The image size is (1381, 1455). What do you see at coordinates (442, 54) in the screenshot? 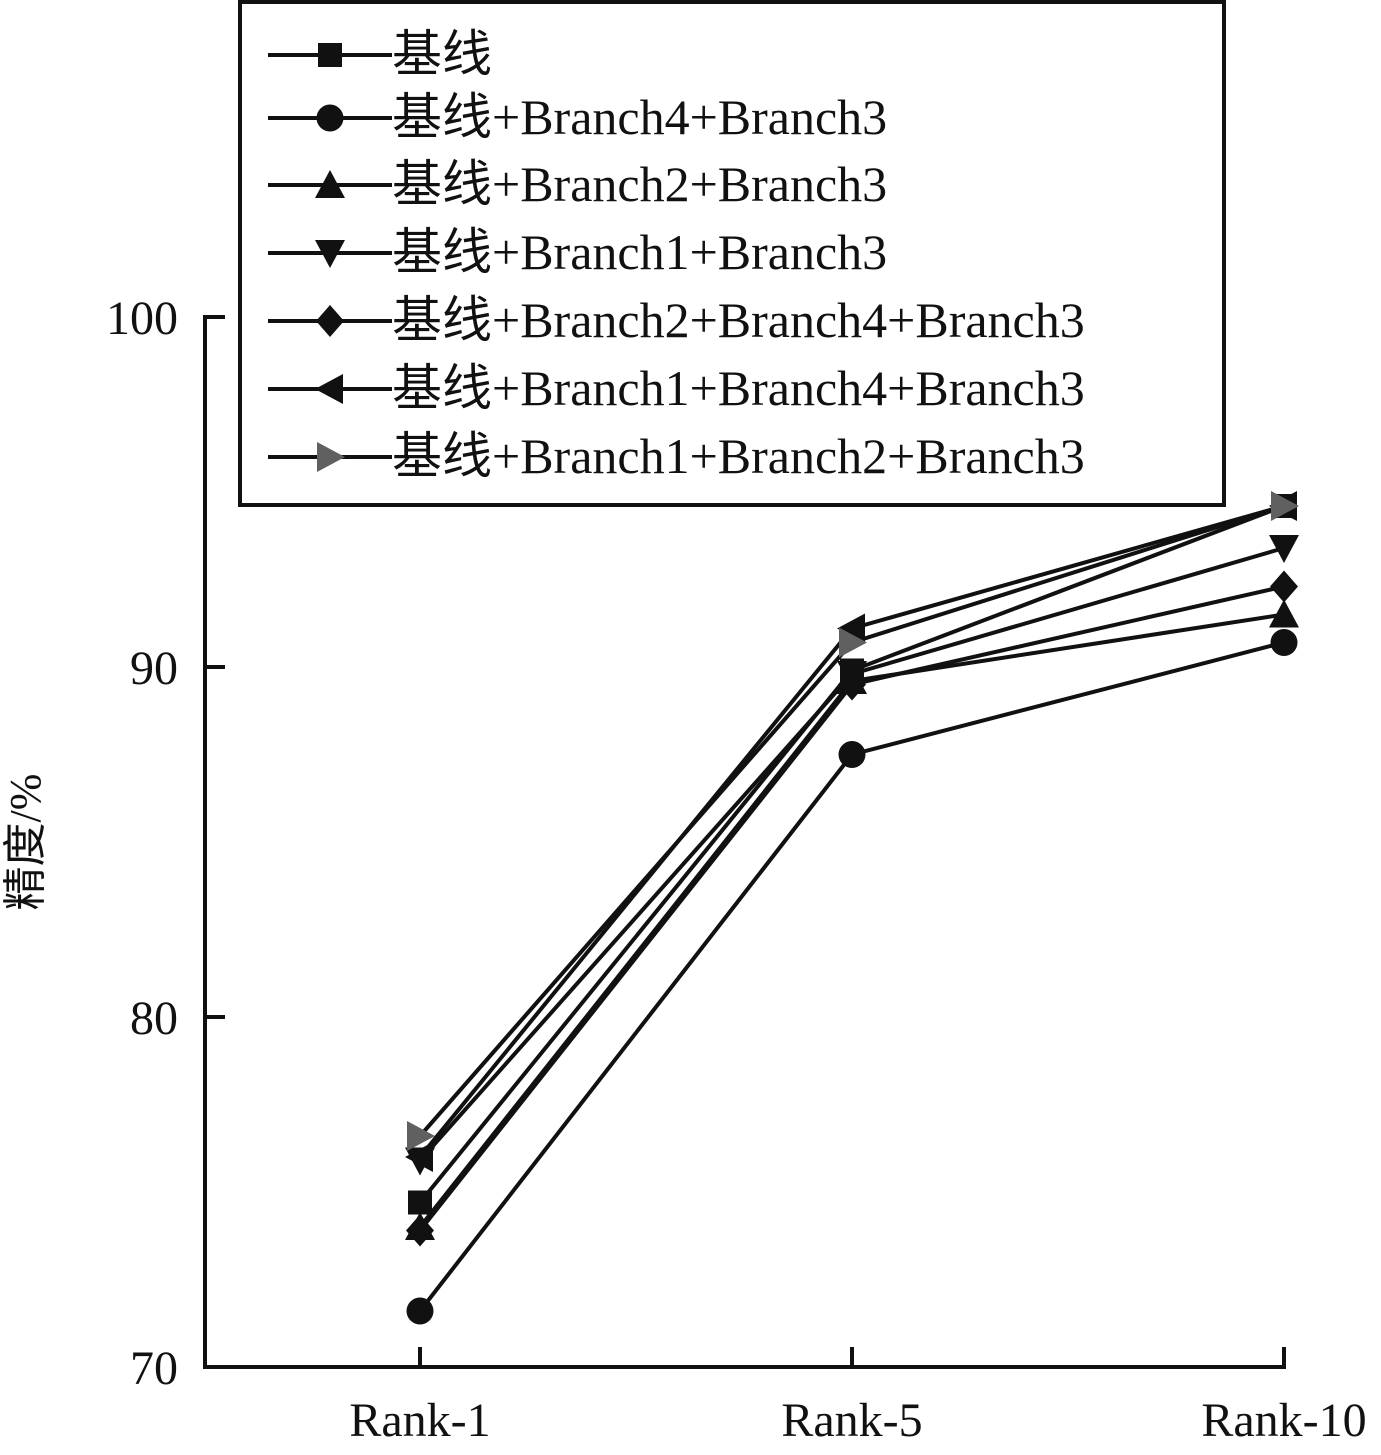
I see `legend-label: 基线` at bounding box center [442, 54].